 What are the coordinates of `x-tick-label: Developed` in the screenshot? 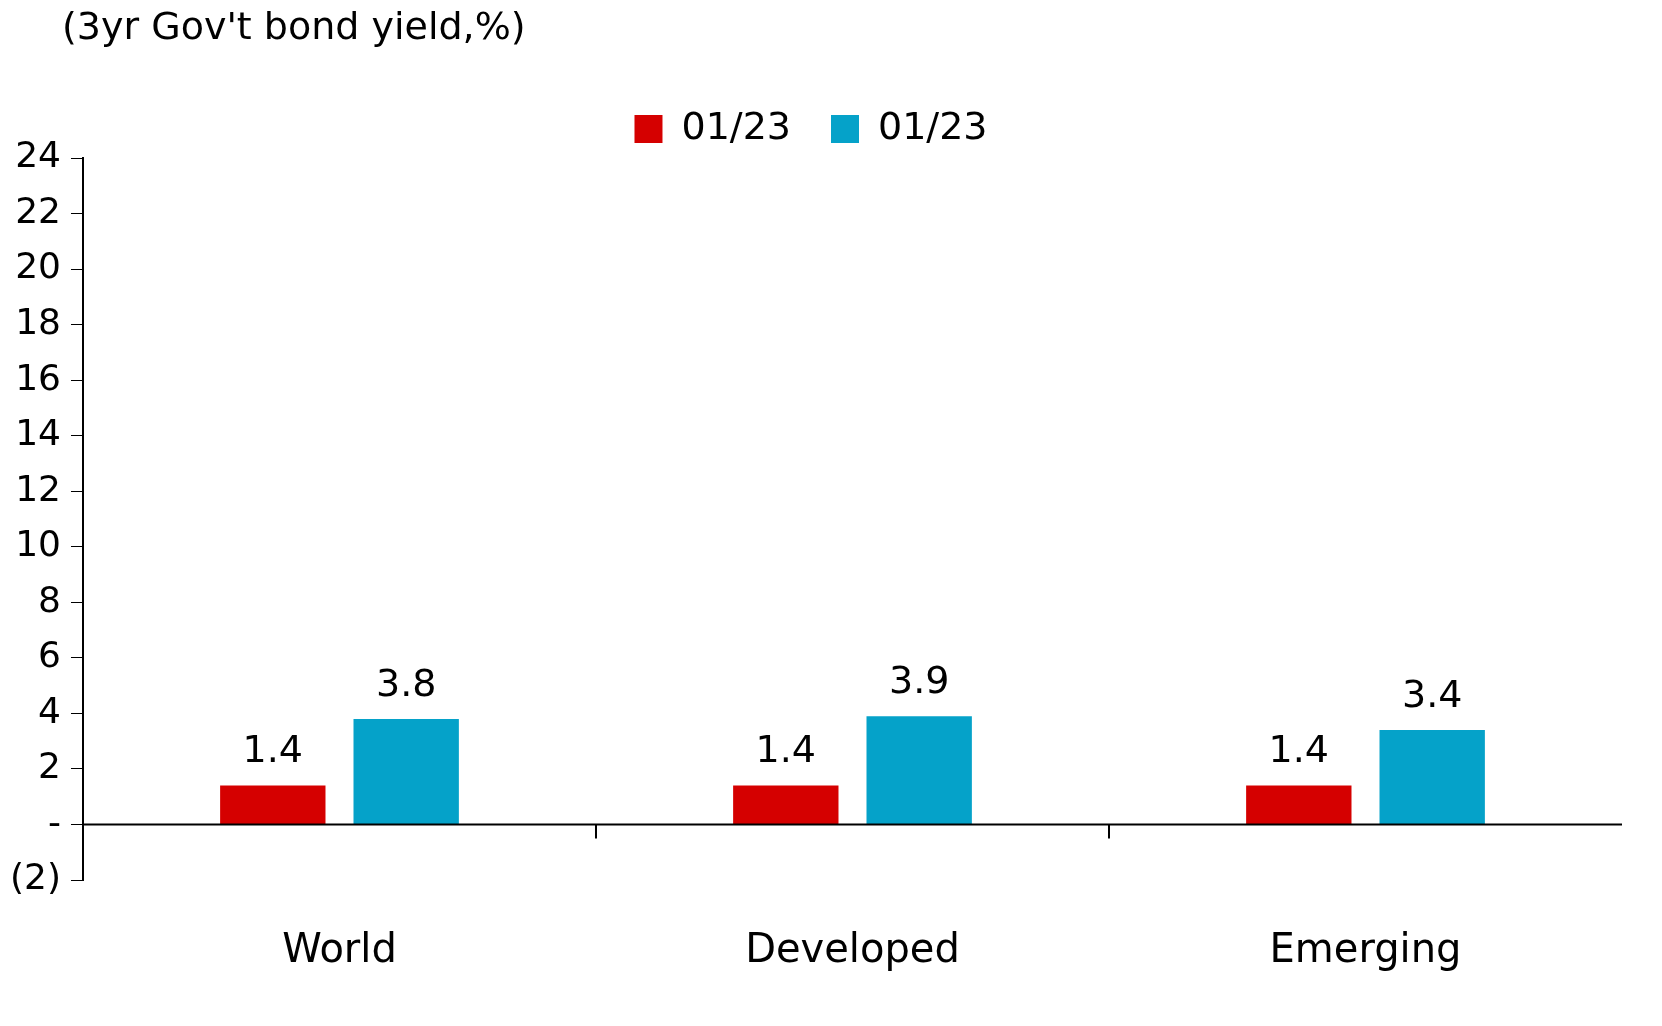 It's located at (852, 948).